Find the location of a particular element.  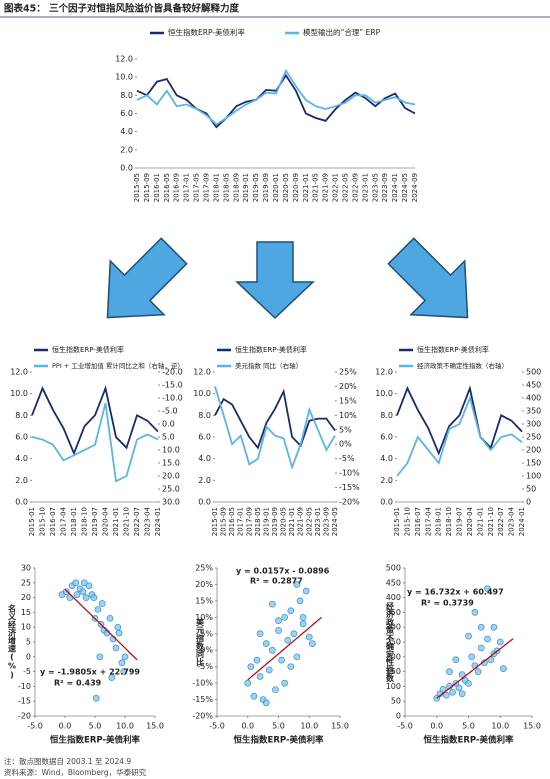

x-tick-label: 2019-01 is located at coordinates (246, 187).